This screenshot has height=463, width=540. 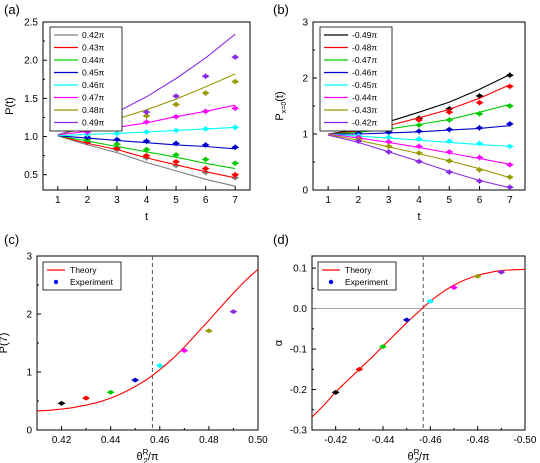 What do you see at coordinates (93, 110) in the screenshot?
I see `legend-entry: 0.48π` at bounding box center [93, 110].